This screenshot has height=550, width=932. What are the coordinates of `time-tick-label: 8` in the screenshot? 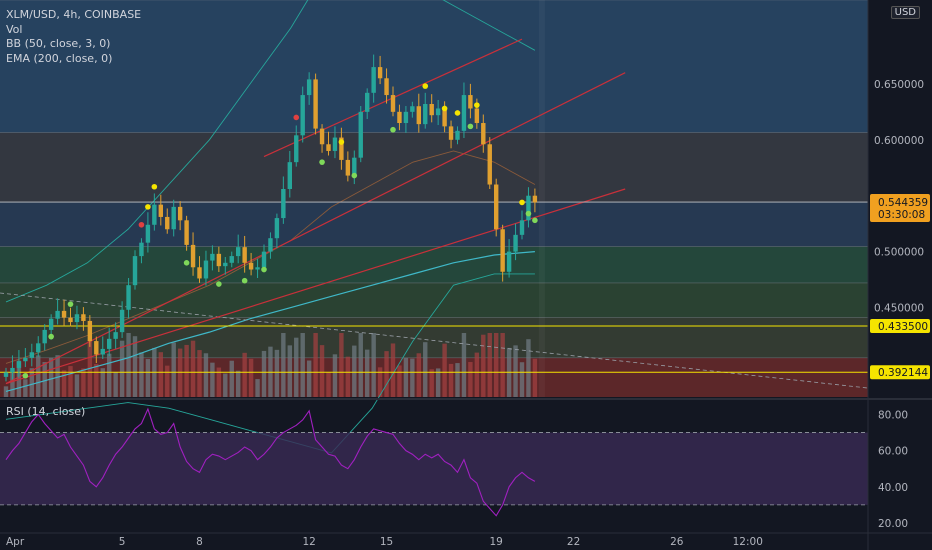 It's located at (199, 542).